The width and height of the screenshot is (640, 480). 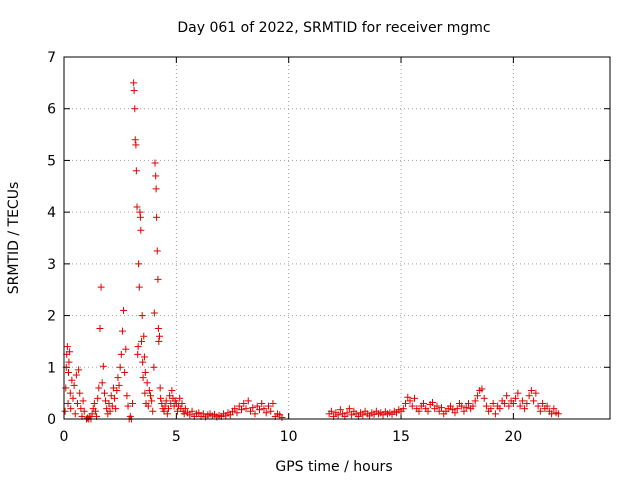 What do you see at coordinates (14, 238) in the screenshot?
I see `y-axis-label: SRMTID / TECUs` at bounding box center [14, 238].